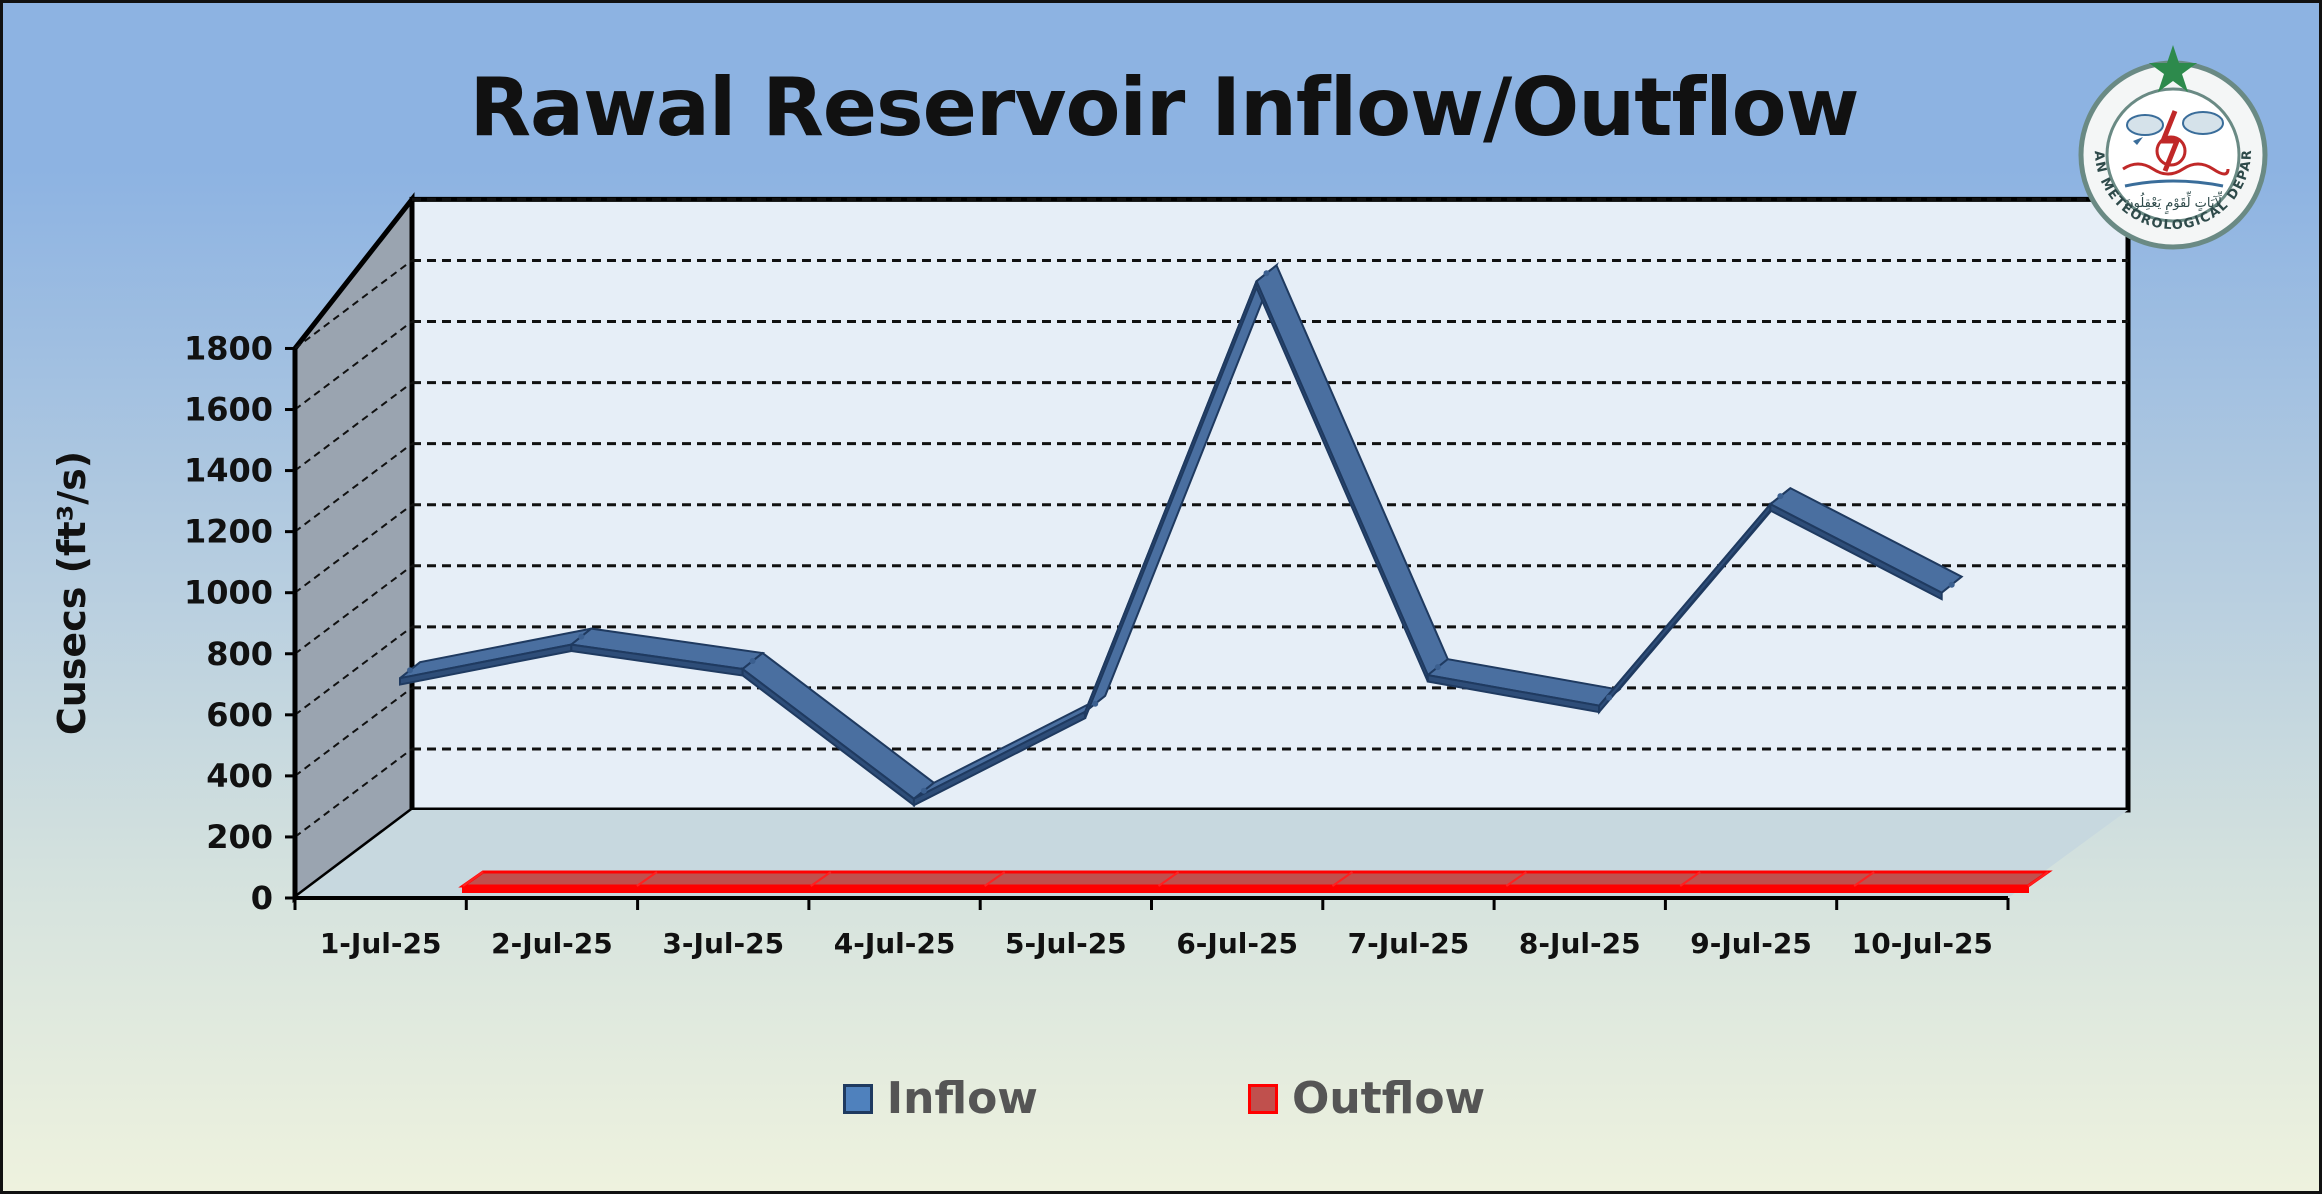 The width and height of the screenshot is (2322, 1194). I want to click on y-tick-label: 600, so click(239, 715).